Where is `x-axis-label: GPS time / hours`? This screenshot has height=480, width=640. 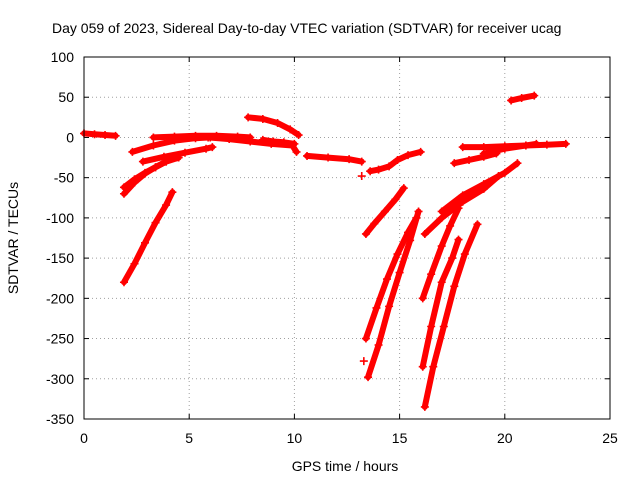
x-axis-label: GPS time / hours is located at coordinates (345, 466).